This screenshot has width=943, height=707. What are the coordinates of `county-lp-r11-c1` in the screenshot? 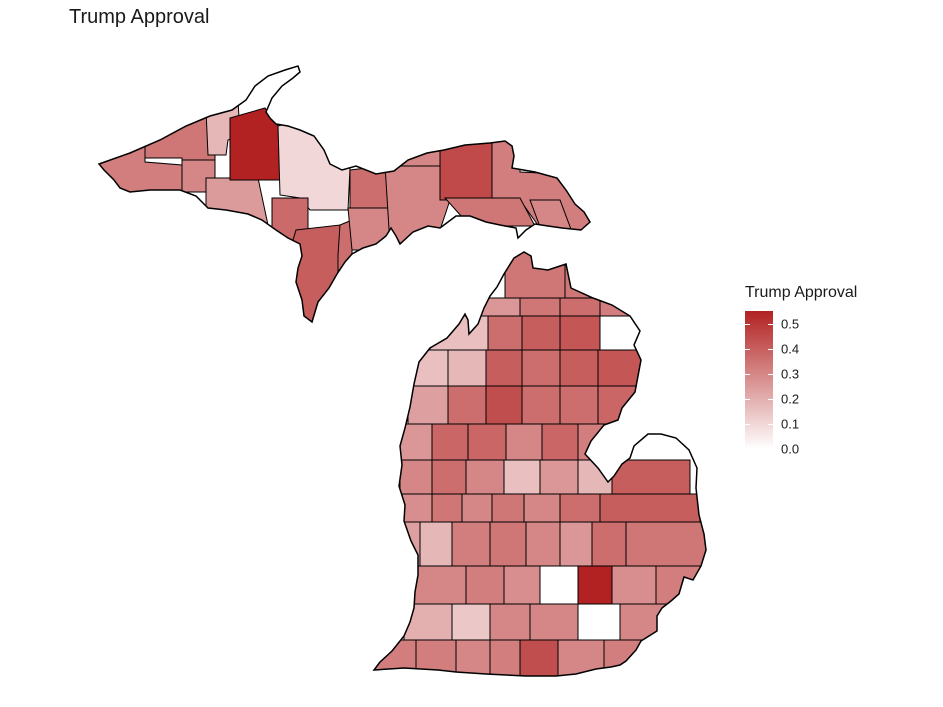 It's located at (435, 585).